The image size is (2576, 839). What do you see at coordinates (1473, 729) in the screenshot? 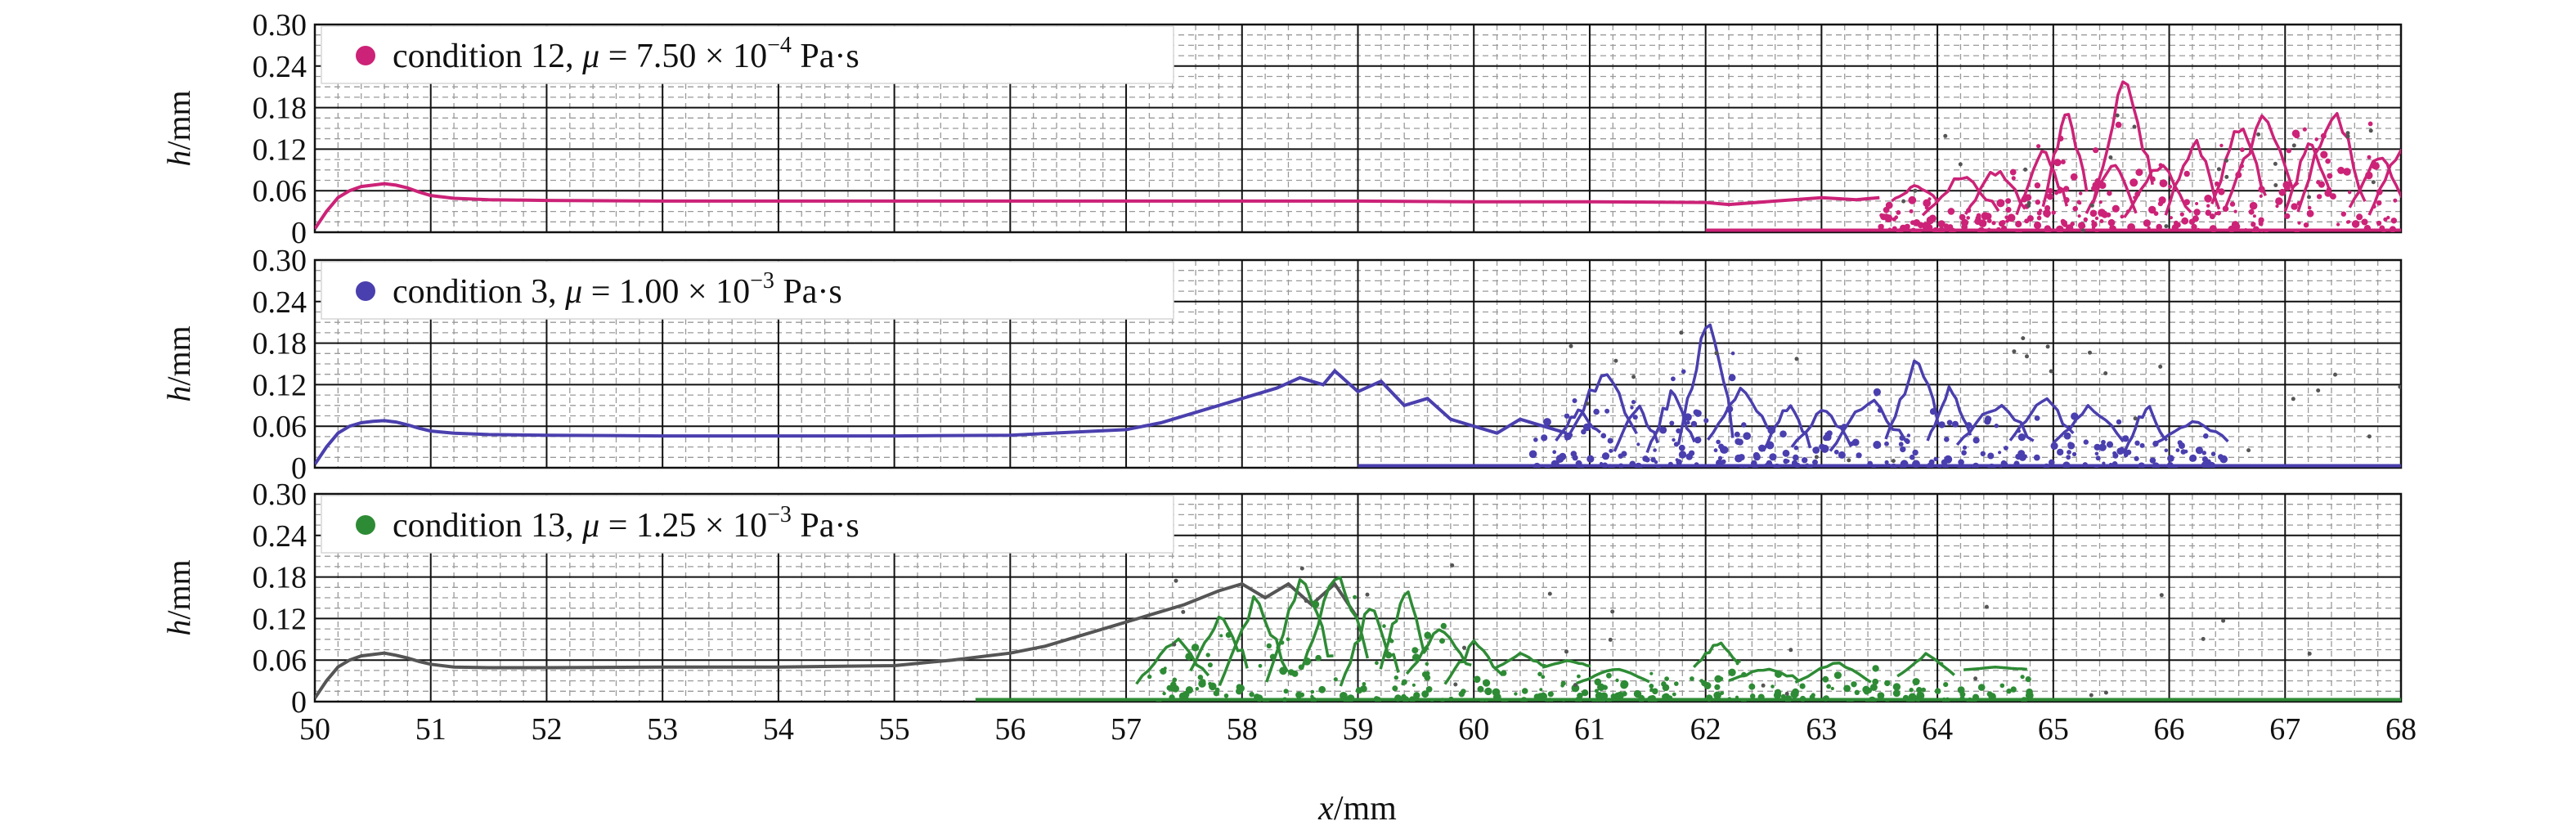
I see `x-tick-label: 60` at bounding box center [1473, 729].